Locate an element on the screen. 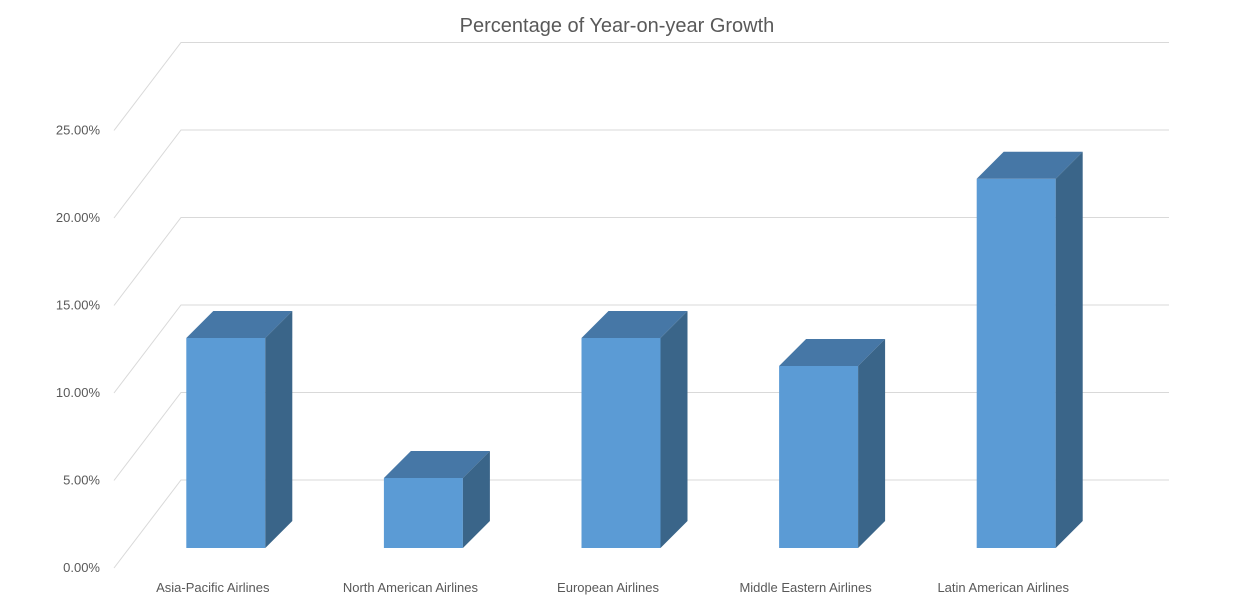  x-category-label: Middle Eastern Airlines is located at coordinates (805, 587).